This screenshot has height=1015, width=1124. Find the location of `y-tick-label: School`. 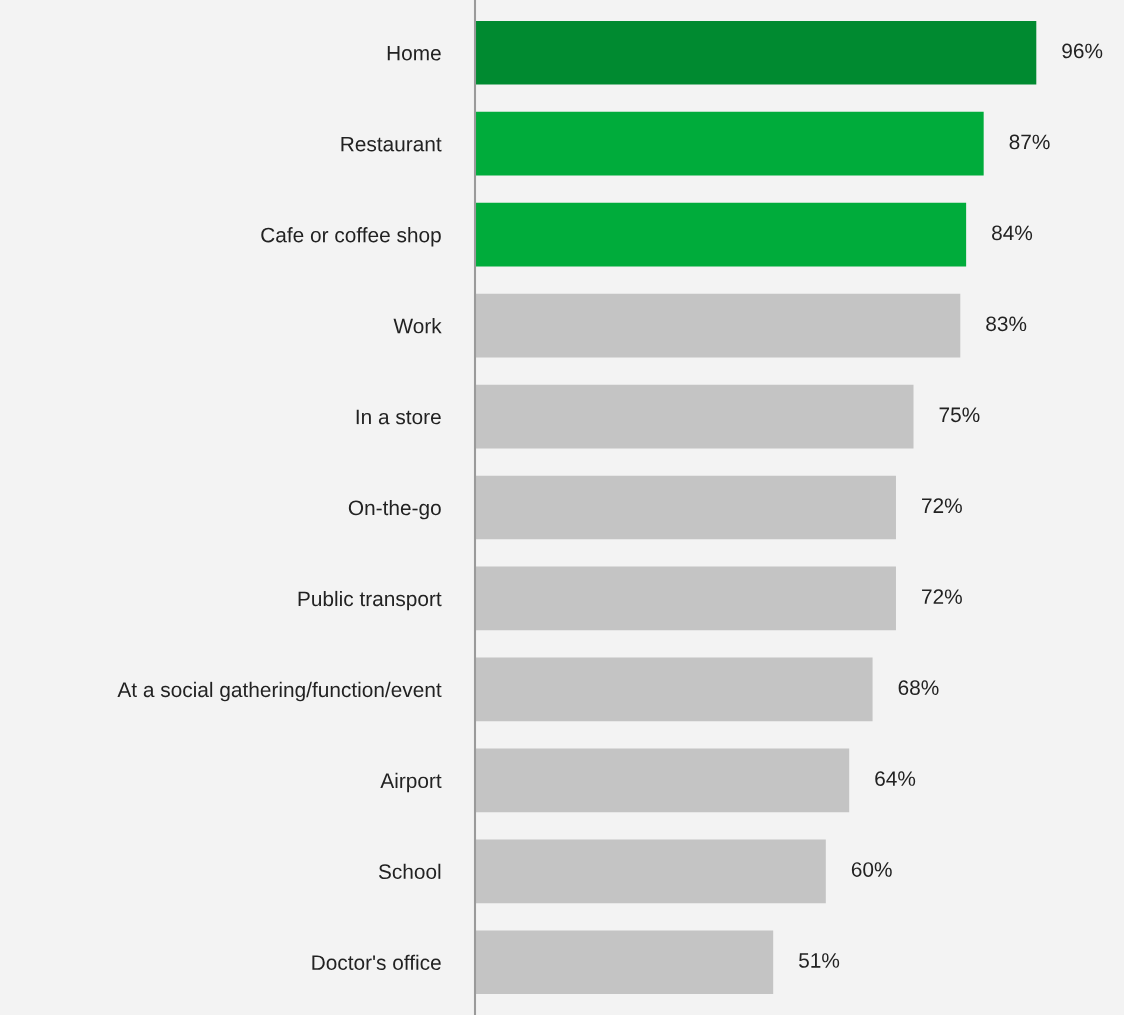

y-tick-label: School is located at coordinates (409, 871).